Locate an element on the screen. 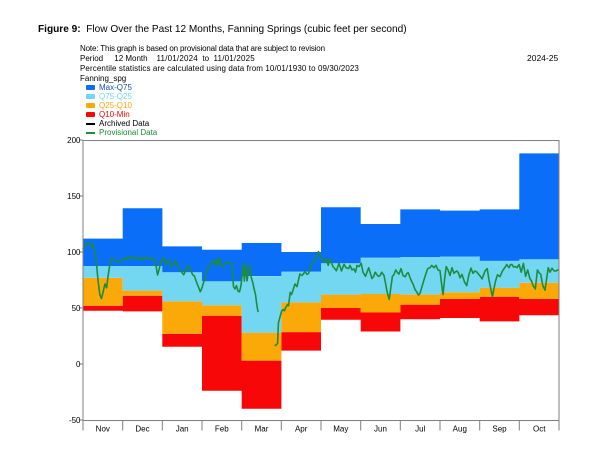 This screenshot has width=600, height=464. svg-text: Jul is located at coordinates (420, 429).